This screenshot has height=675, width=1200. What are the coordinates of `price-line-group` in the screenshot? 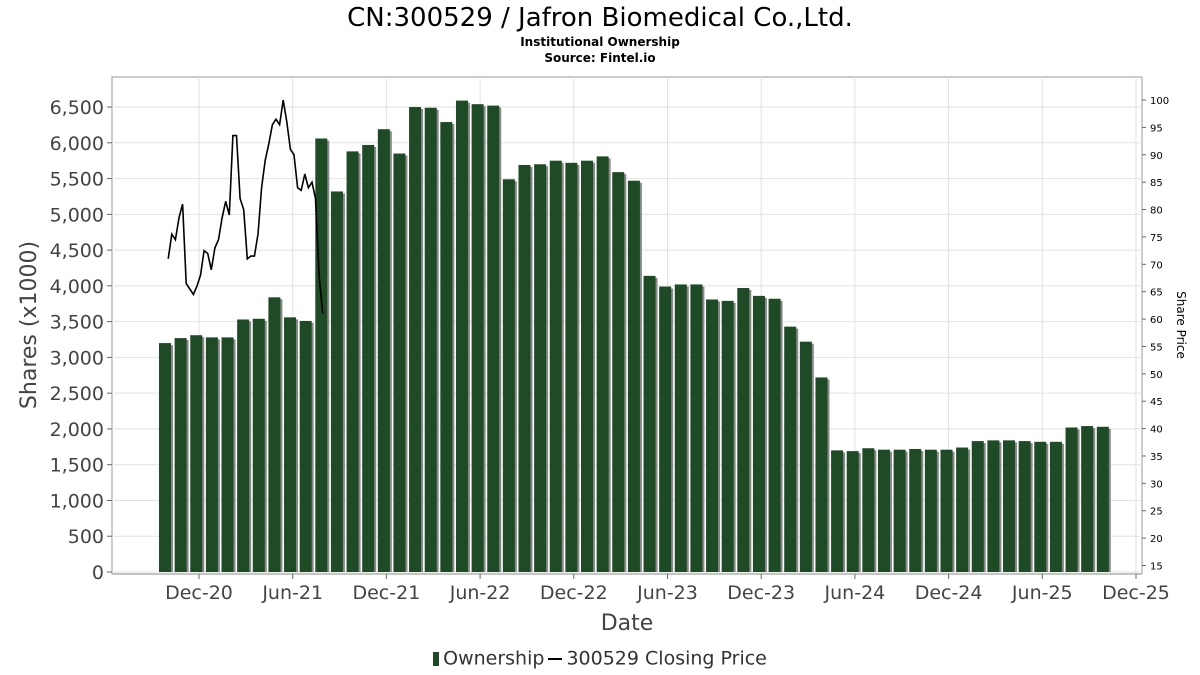 It's located at (245, 206).